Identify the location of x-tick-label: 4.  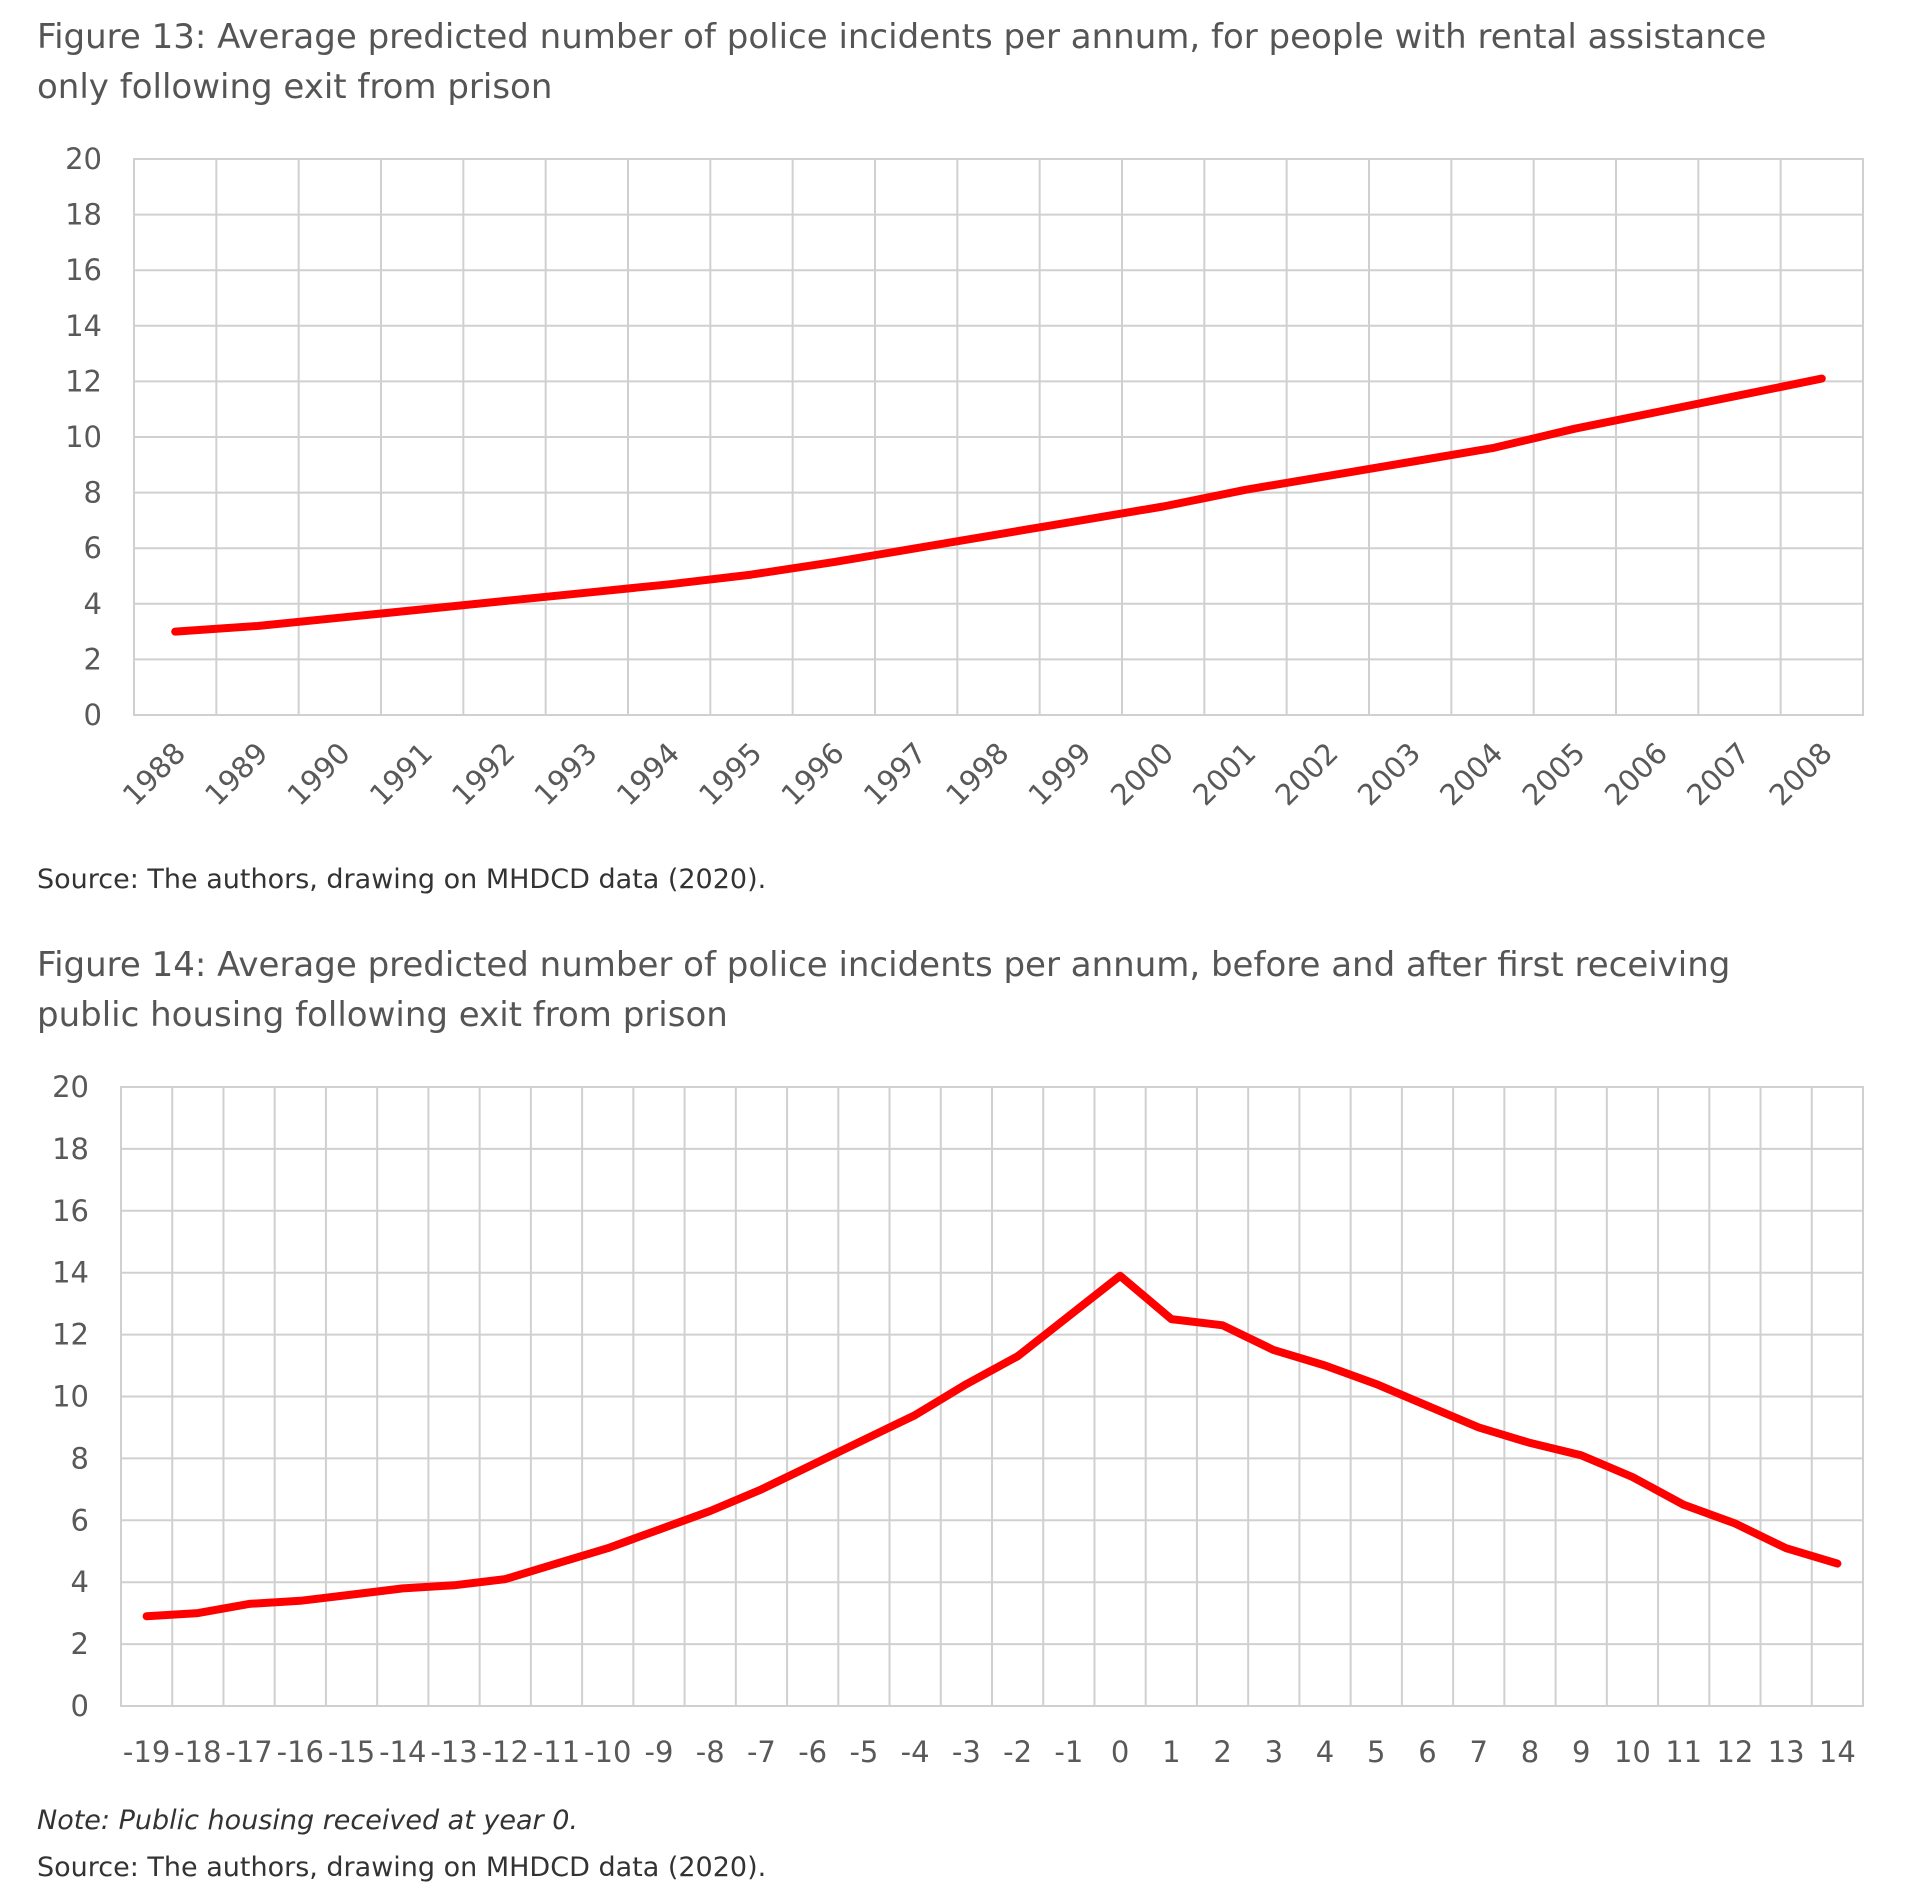
(1325, 1752).